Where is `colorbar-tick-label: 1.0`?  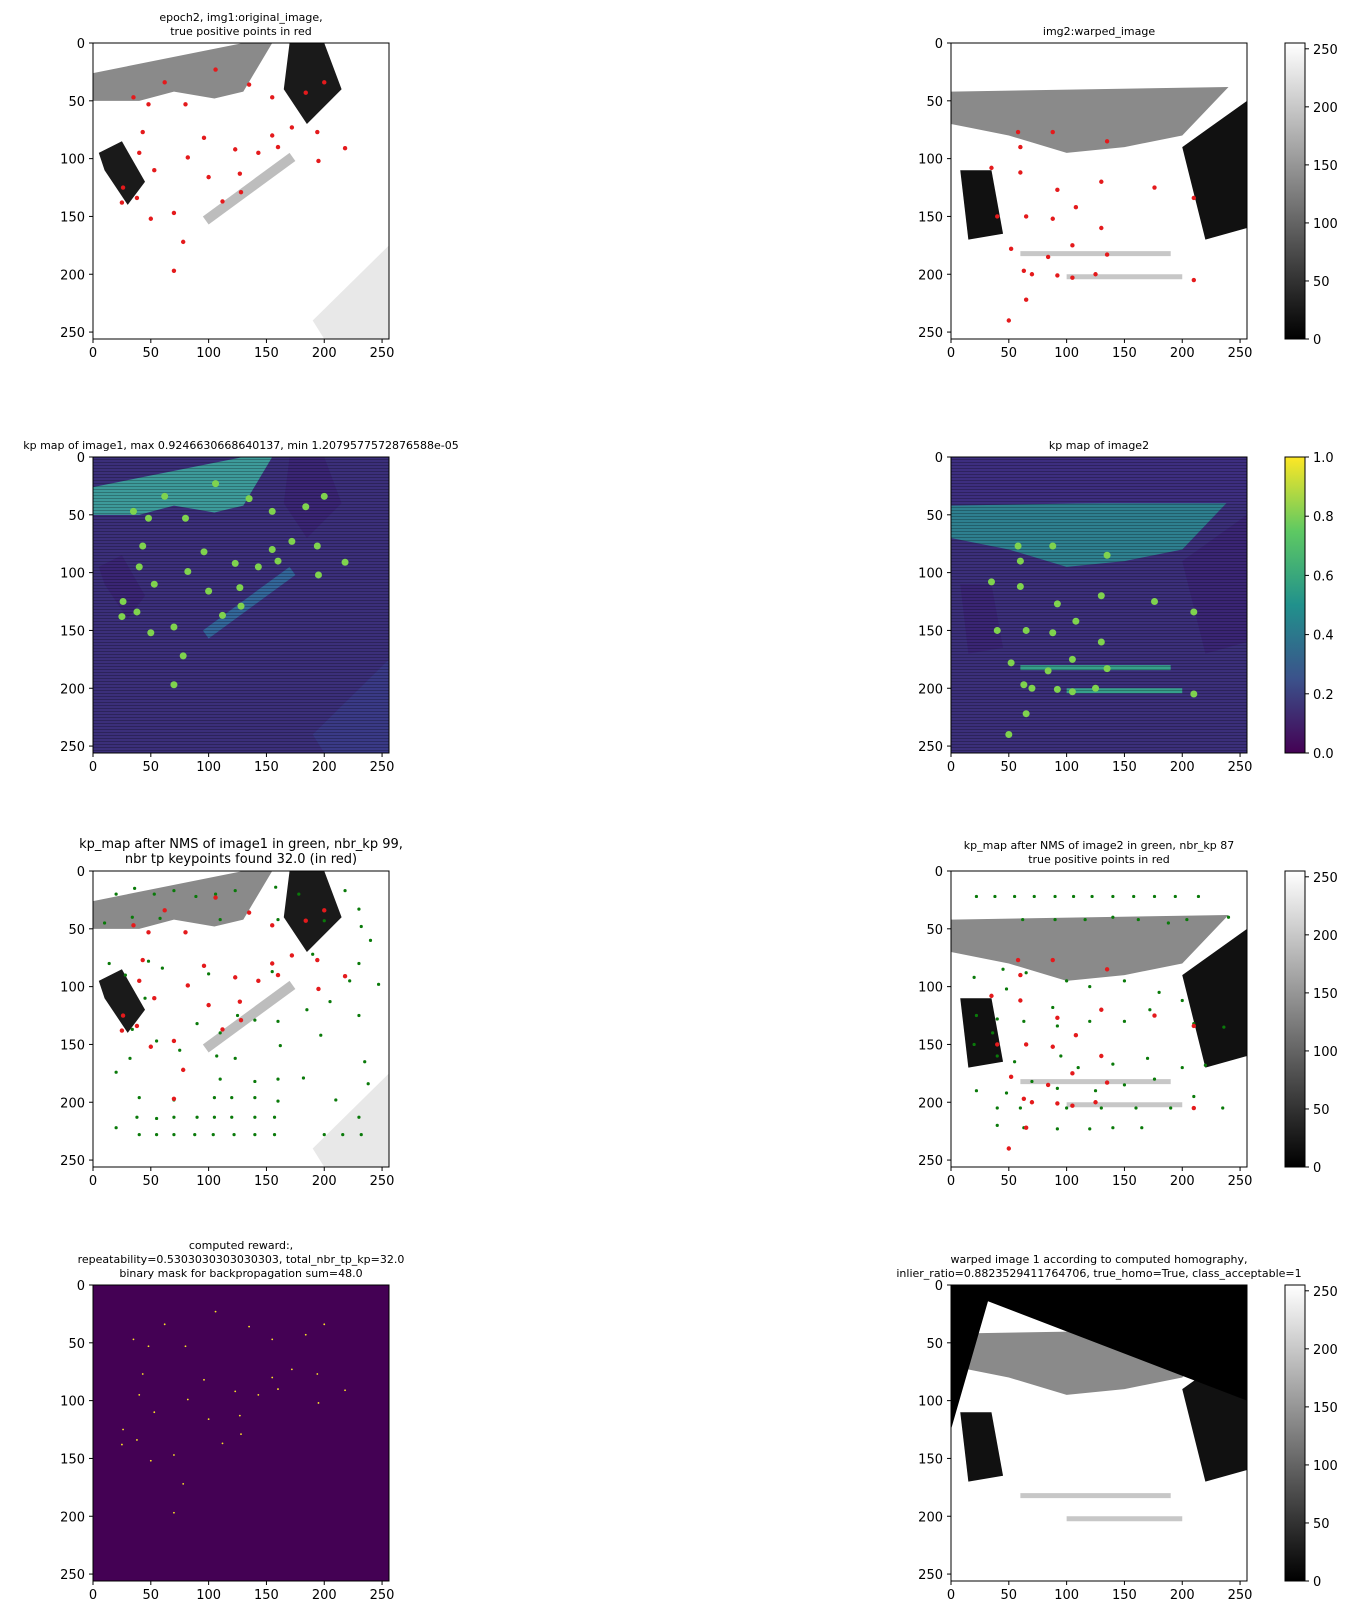 colorbar-tick-label: 1.0 is located at coordinates (1323, 458).